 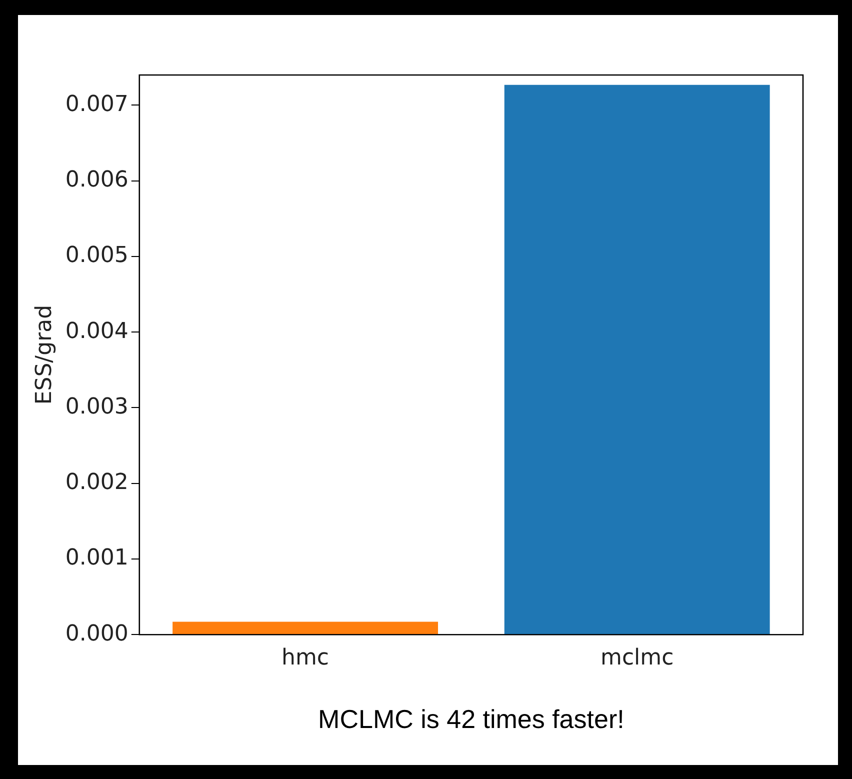 What do you see at coordinates (96, 331) in the screenshot?
I see `y-tick-label: 0.004` at bounding box center [96, 331].